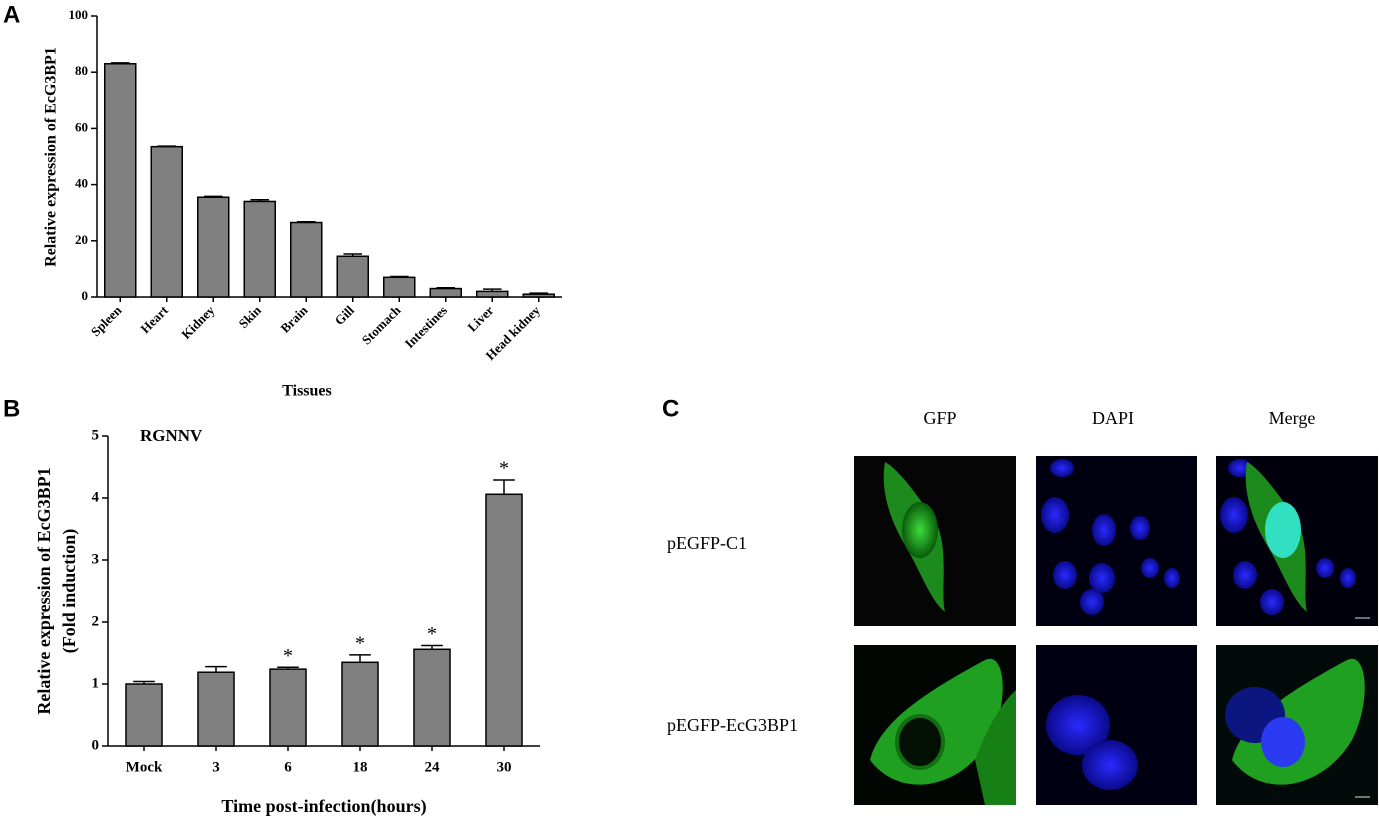 The height and width of the screenshot is (820, 1379). What do you see at coordinates (96, 497) in the screenshot?
I see `y-tick-label: 4` at bounding box center [96, 497].